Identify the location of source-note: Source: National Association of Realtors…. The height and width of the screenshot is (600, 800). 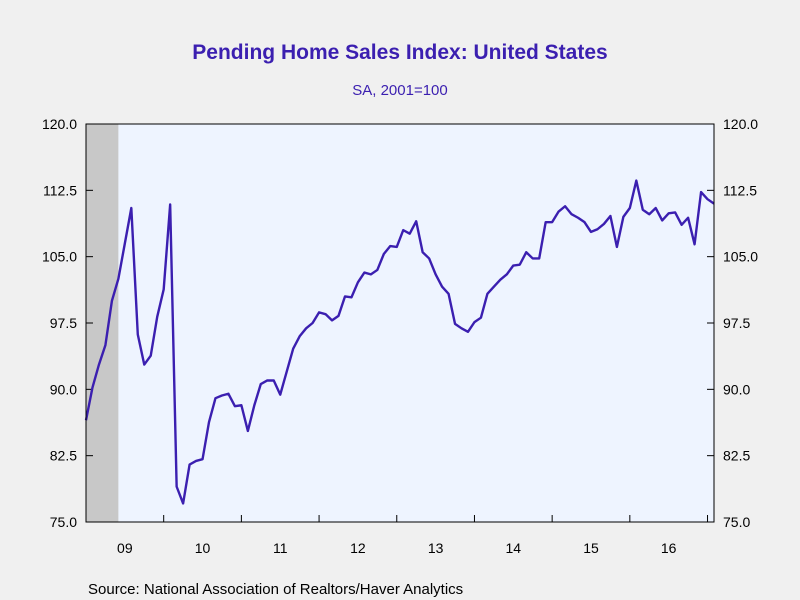
(275, 589).